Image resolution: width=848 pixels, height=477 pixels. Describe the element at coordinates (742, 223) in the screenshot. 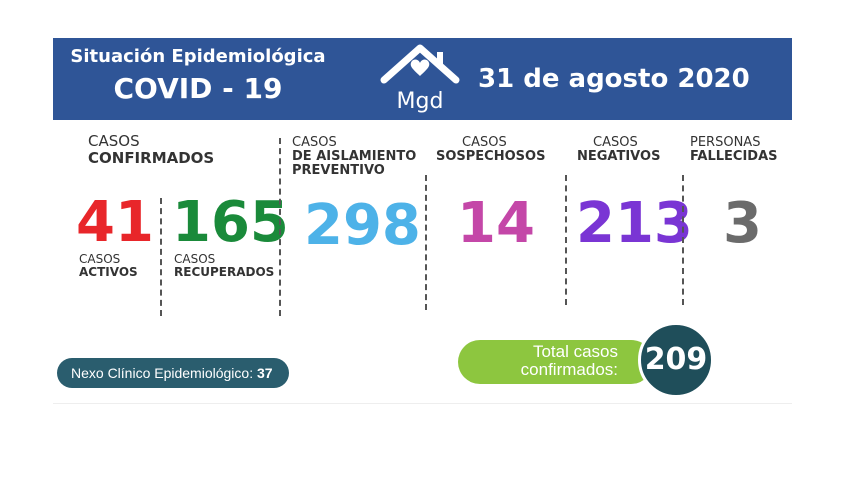

I see `deceased-count: 3` at that location.